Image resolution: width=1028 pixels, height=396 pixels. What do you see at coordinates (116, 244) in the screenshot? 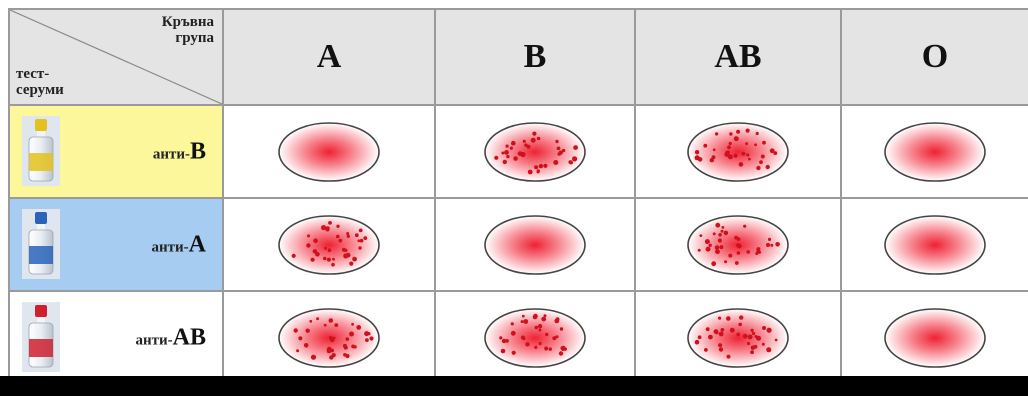
I see `row-label-anti-a: анти-A` at bounding box center [116, 244].